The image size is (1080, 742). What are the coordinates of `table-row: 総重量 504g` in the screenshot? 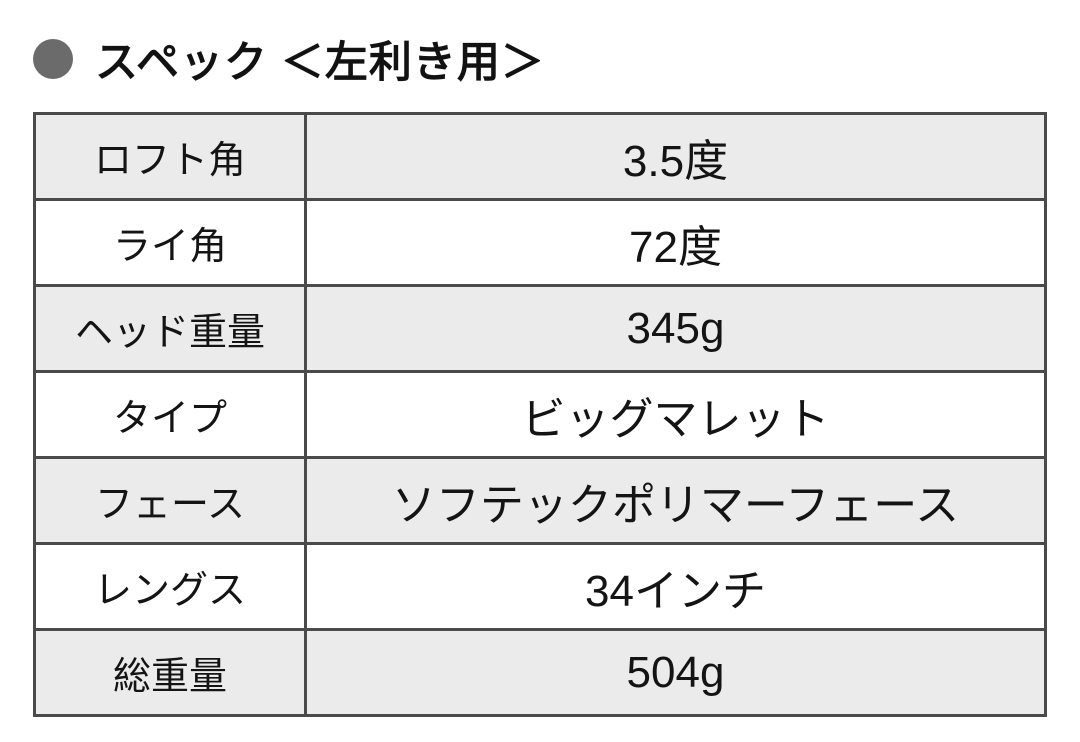 It's located at (540, 672).